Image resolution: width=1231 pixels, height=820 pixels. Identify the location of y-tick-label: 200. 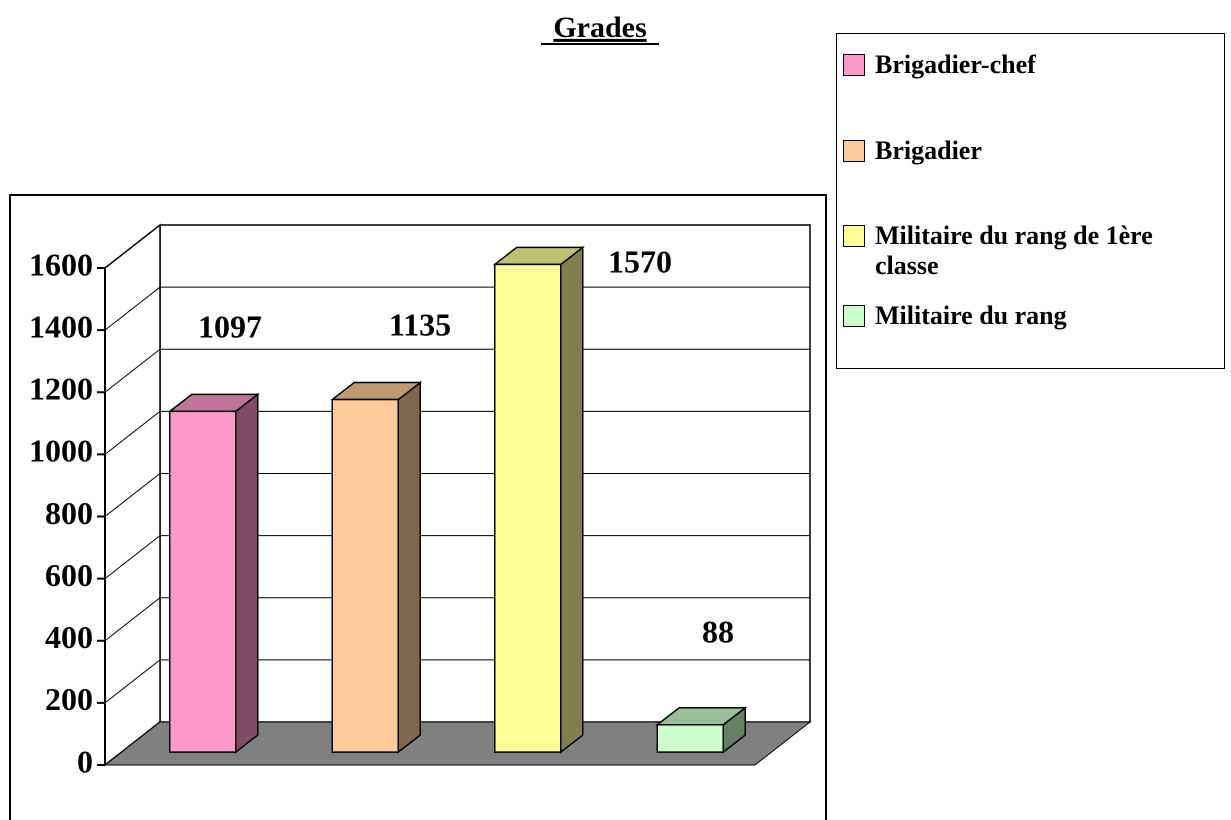
(69, 699).